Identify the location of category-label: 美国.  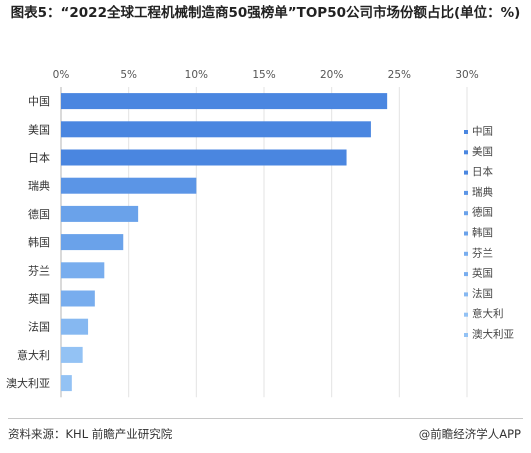
(39, 129).